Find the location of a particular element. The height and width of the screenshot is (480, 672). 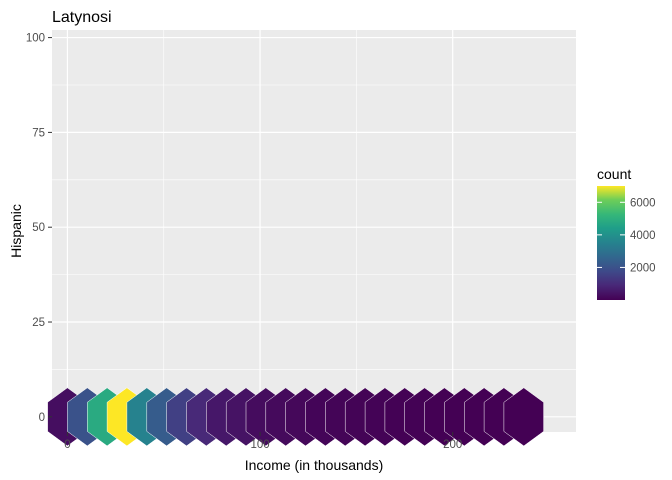

y-tick-label: 75 is located at coordinates (38, 133).